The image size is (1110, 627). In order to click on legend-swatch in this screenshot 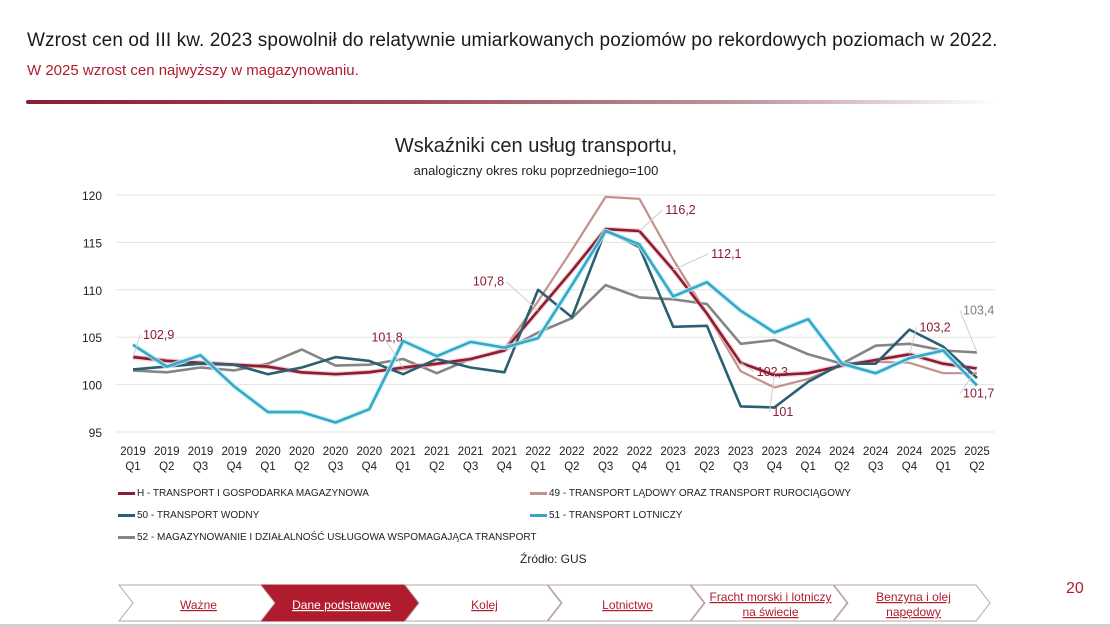, I will do `click(126, 515)`.